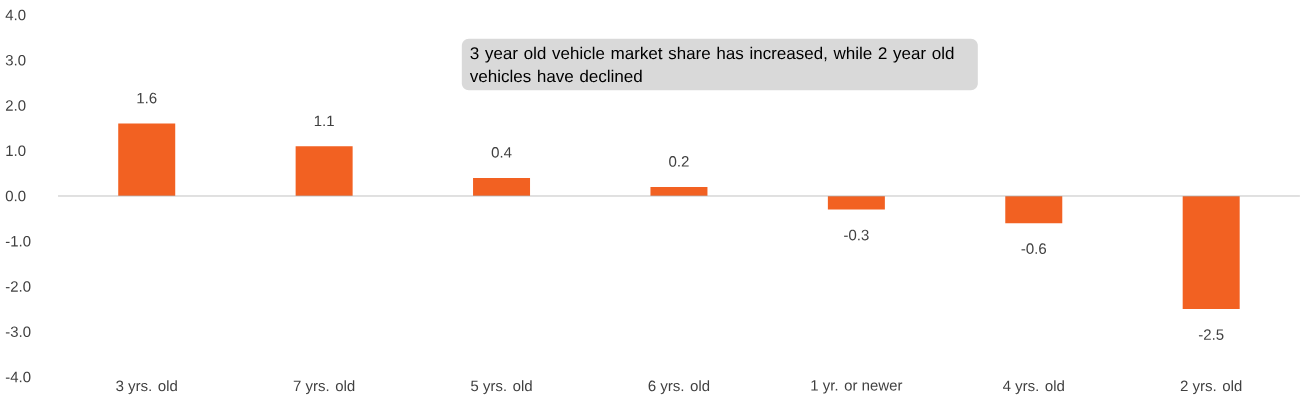 The width and height of the screenshot is (1301, 409). Describe the element at coordinates (15, 60) in the screenshot. I see `y-tick-label: 3.0` at that location.